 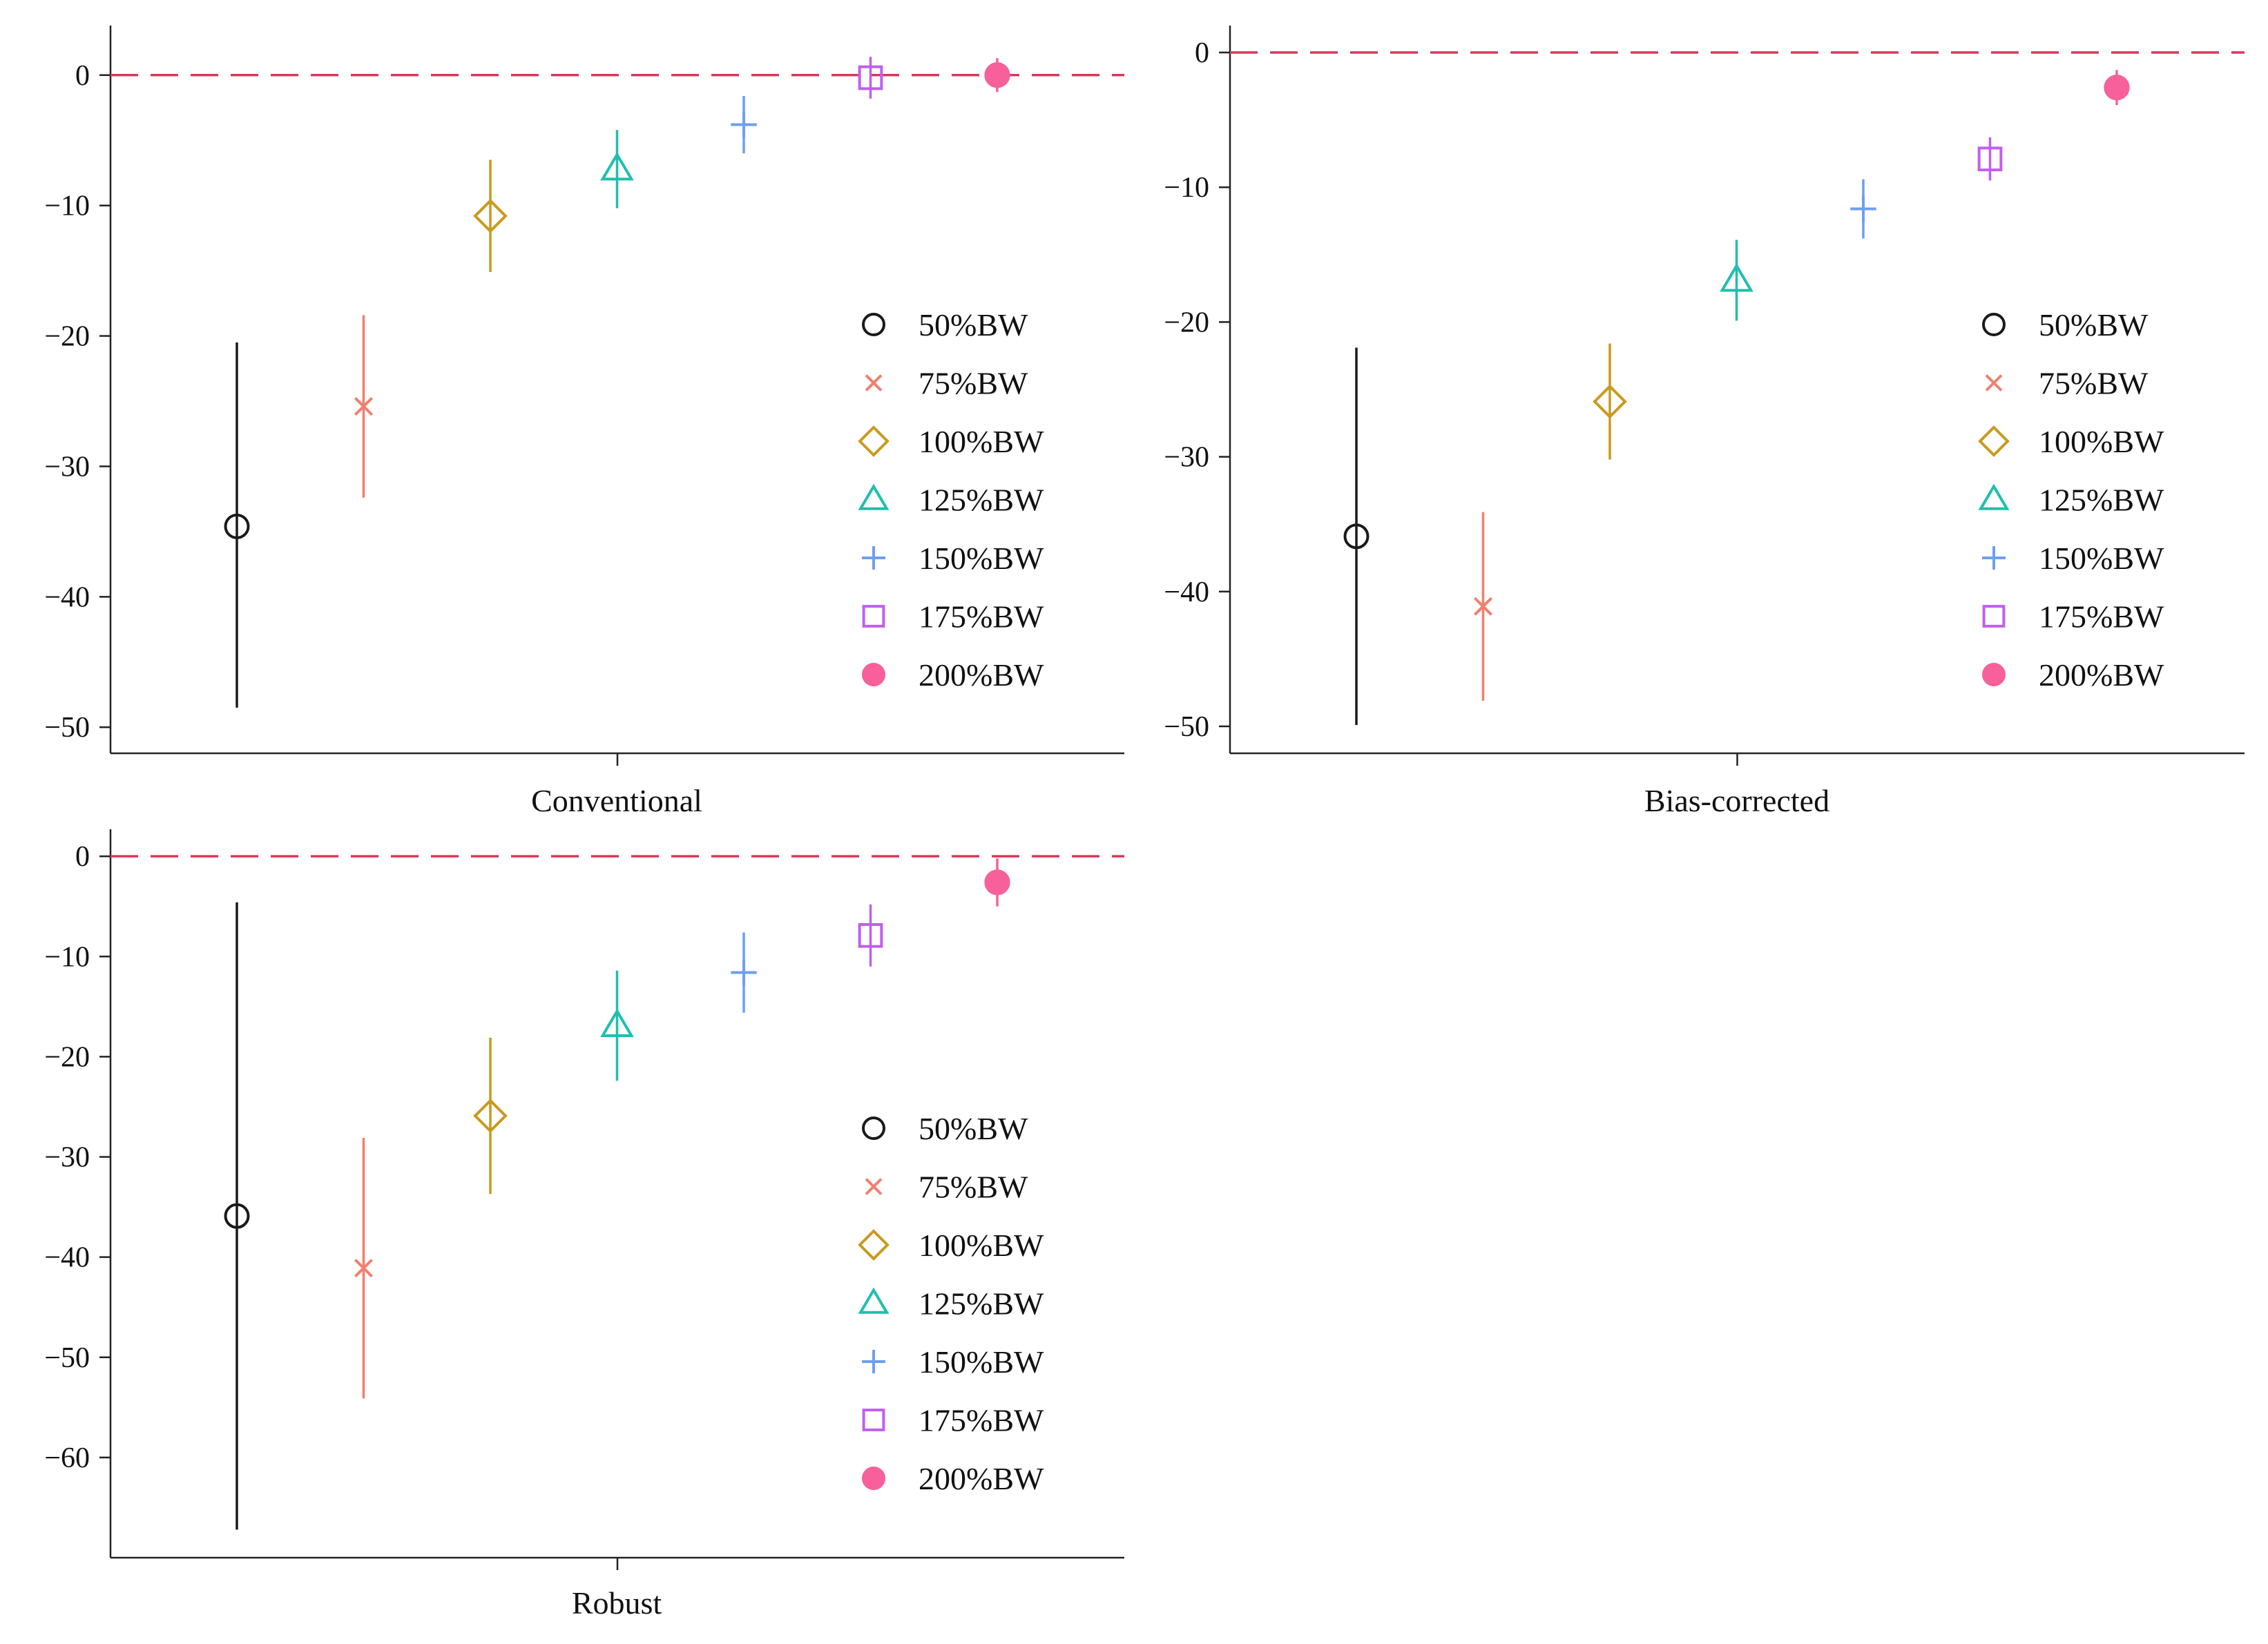 What do you see at coordinates (1736, 800) in the screenshot?
I see `x-axis-label: Bias-corrected` at bounding box center [1736, 800].